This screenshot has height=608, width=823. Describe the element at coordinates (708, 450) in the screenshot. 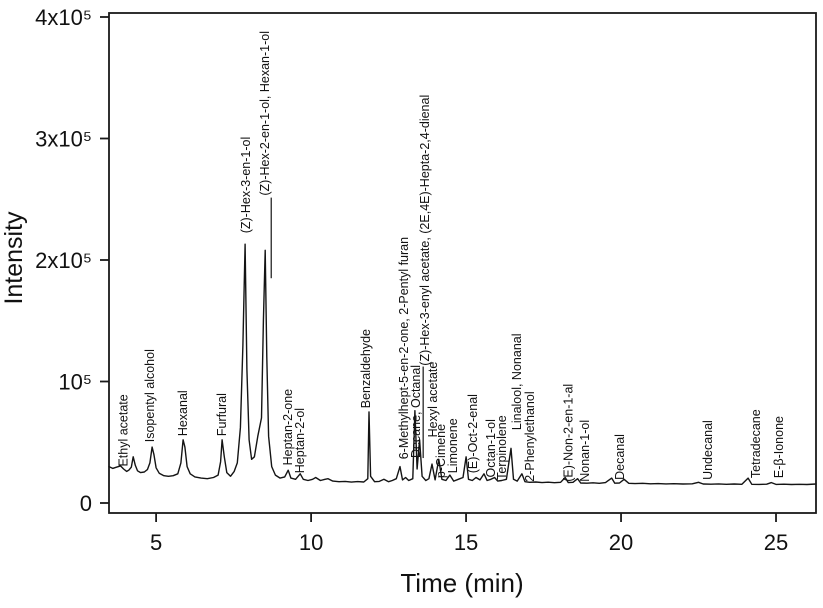

I see `peak-label: Undecanal` at that location.